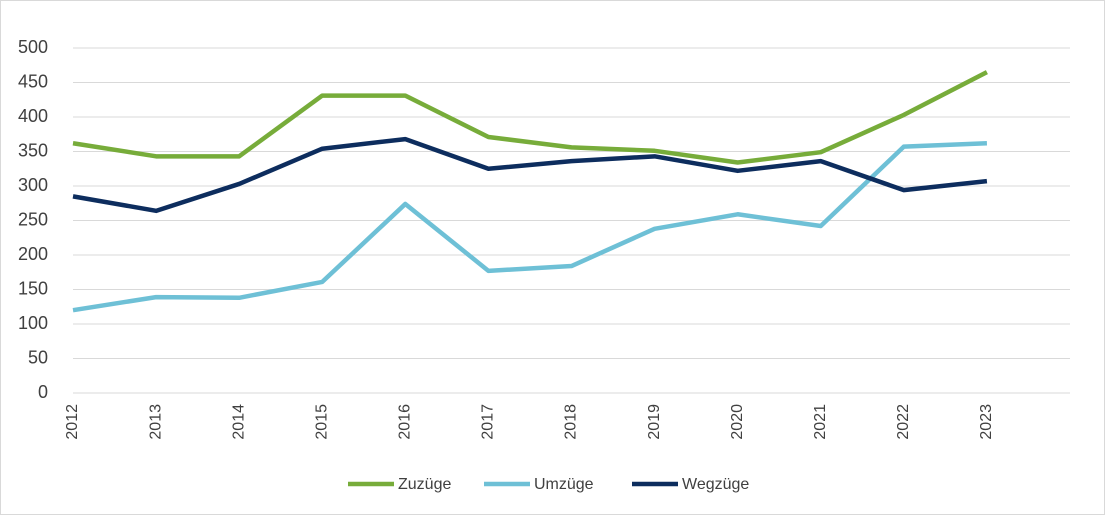 Image resolution: width=1105 pixels, height=515 pixels. Describe the element at coordinates (986, 422) in the screenshot. I see `x-tick-label: 2023` at that location.